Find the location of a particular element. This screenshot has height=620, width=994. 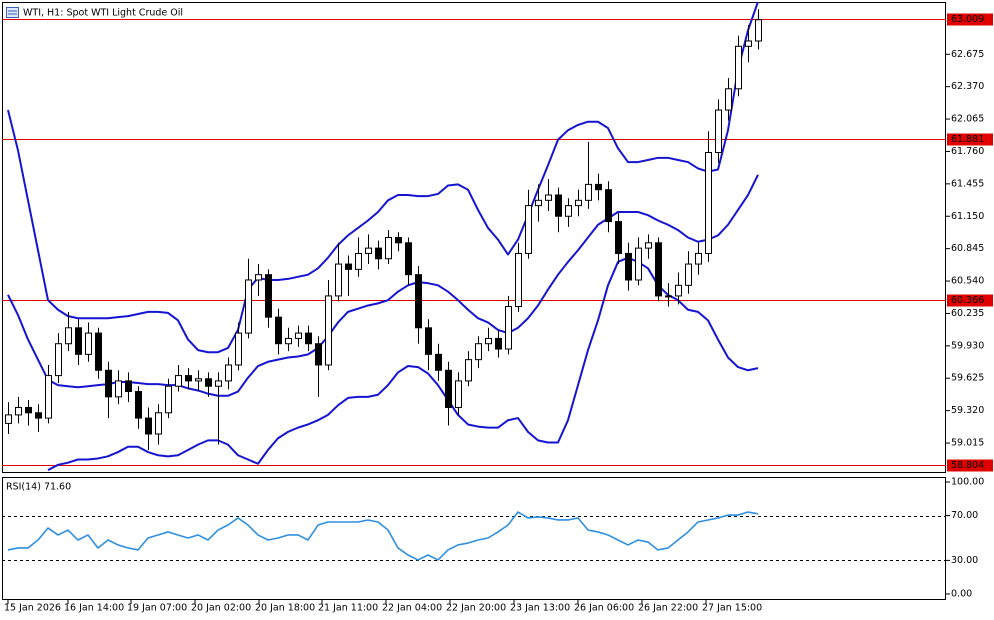

x-tick-label: 20 Jan 02:00 is located at coordinates (221, 608).